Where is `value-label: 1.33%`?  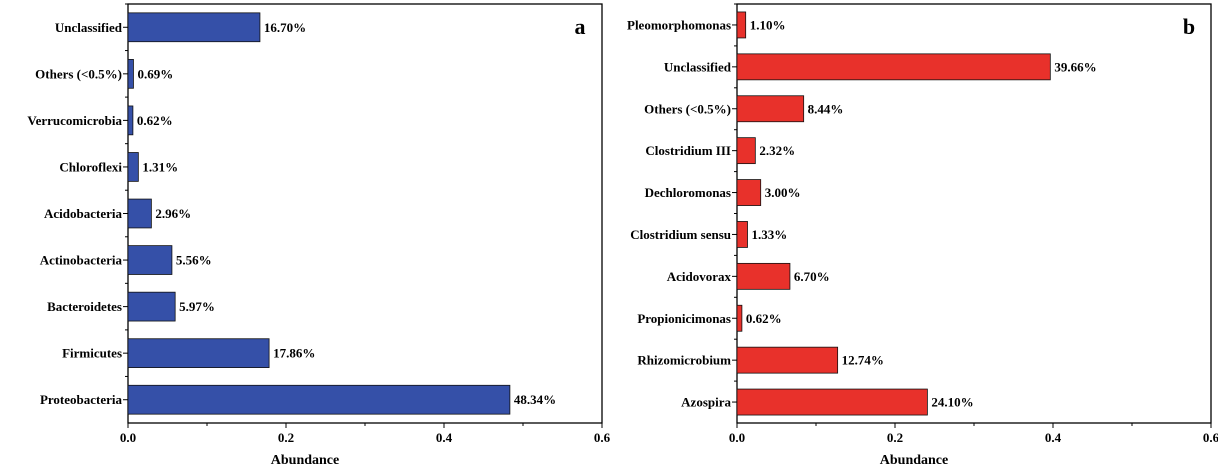
value-label: 1.33% is located at coordinates (770, 234).